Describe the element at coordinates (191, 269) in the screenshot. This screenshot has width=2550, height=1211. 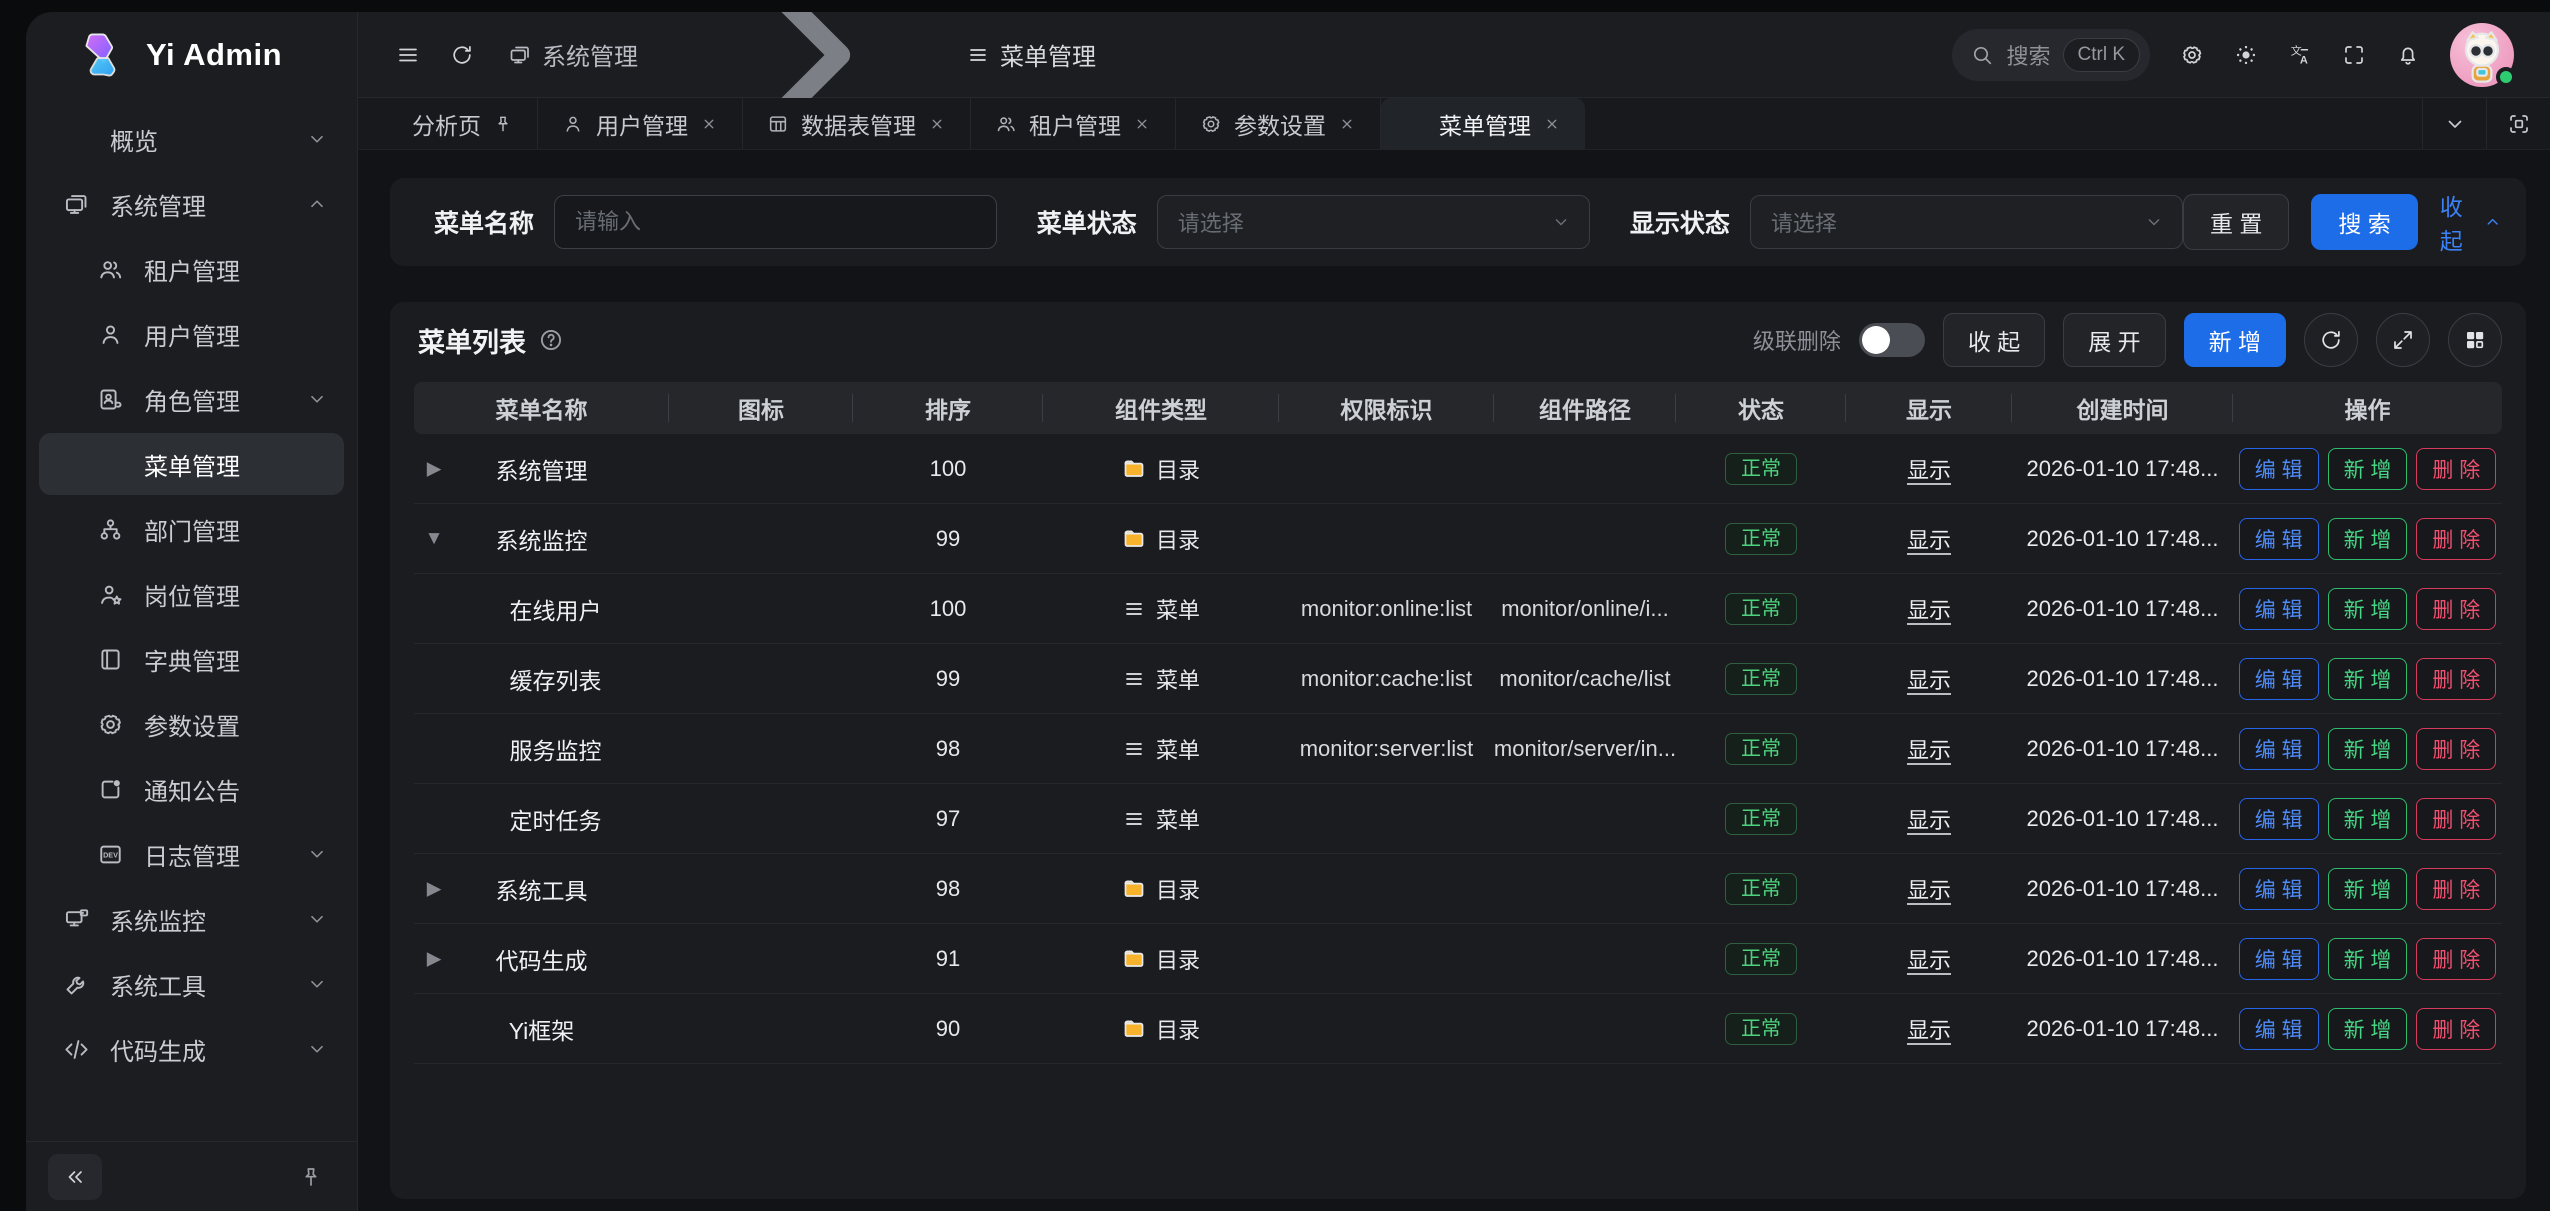
I see `sidebar-item-租户管理: 租户管理` at that location.